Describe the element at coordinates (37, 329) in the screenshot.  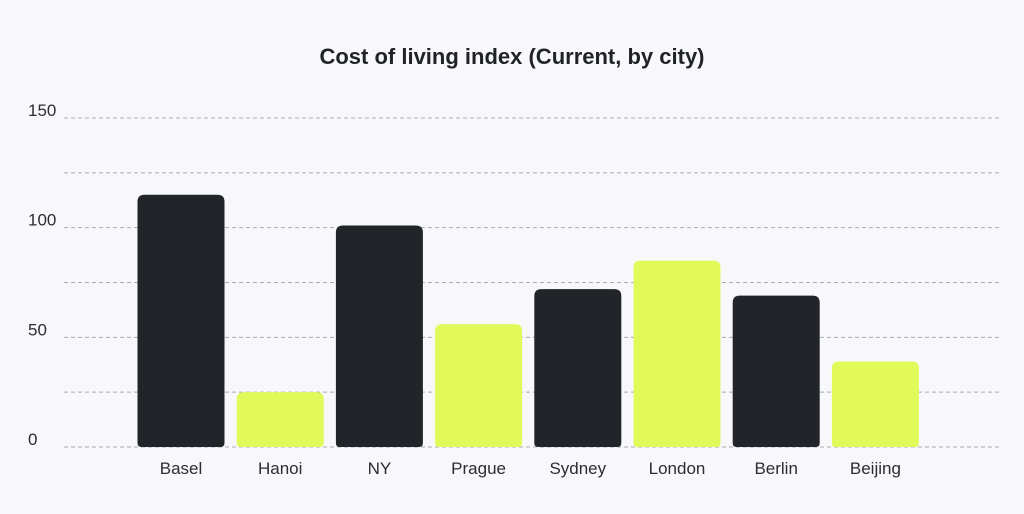
I see `y-tick-label: 50` at that location.